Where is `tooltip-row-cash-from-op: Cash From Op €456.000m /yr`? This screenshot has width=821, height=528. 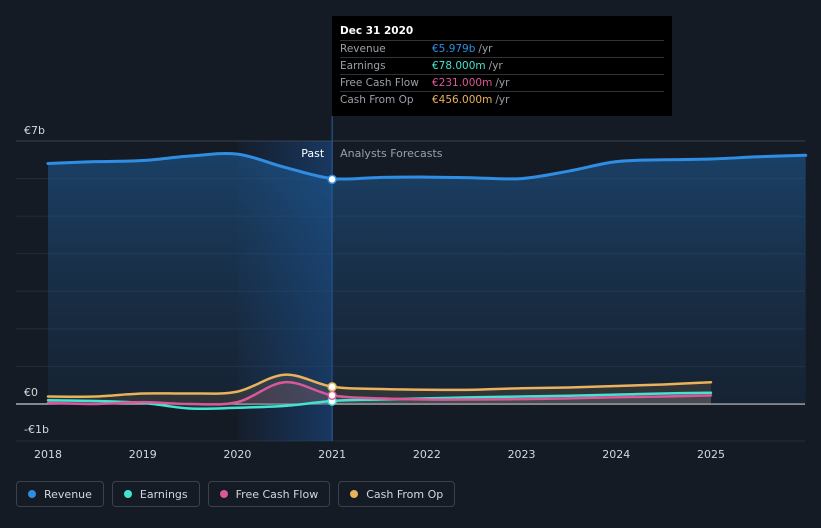 tooltip-row-cash-from-op: Cash From Op €456.000m /yr is located at coordinates (502, 99).